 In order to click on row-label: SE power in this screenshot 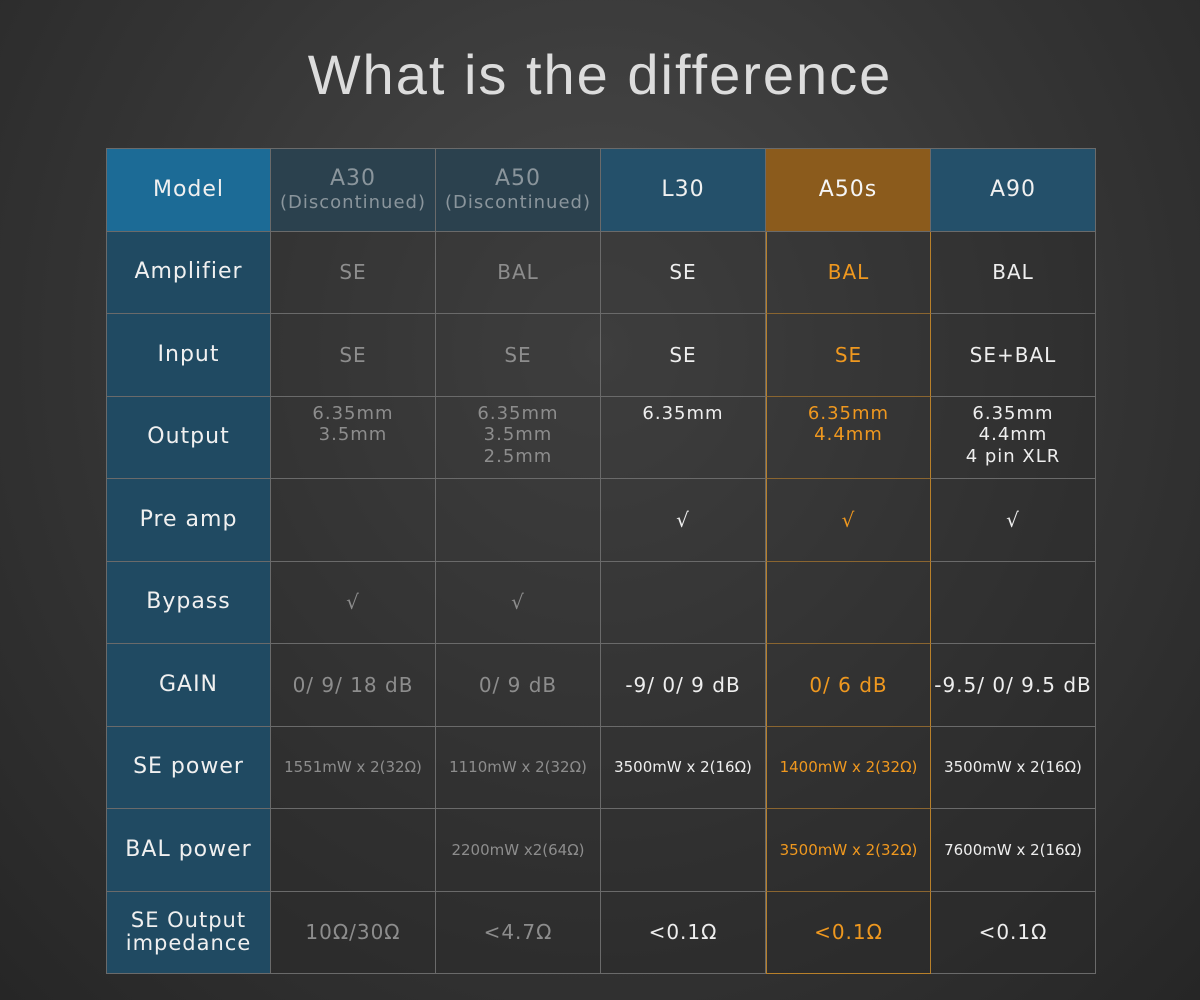, I will do `click(189, 767)`.